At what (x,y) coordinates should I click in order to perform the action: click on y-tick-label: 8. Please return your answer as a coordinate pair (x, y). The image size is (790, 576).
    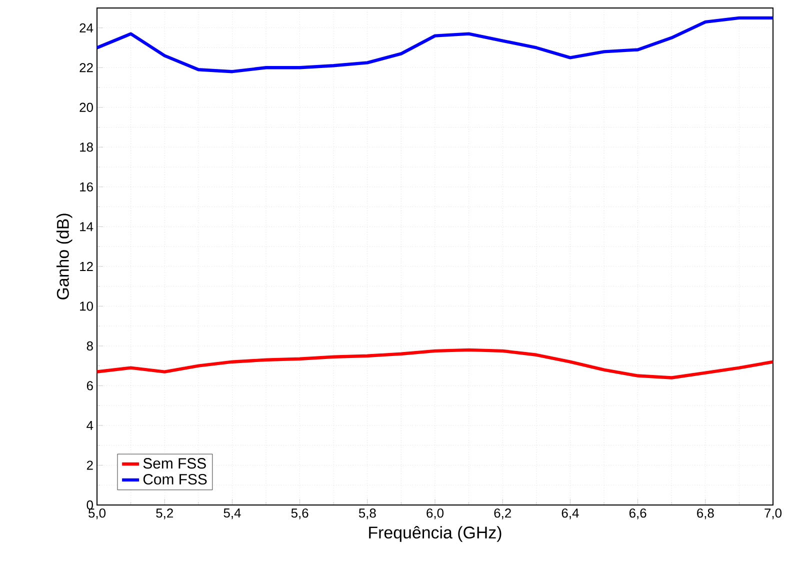
    Looking at the image, I should click on (89, 346).